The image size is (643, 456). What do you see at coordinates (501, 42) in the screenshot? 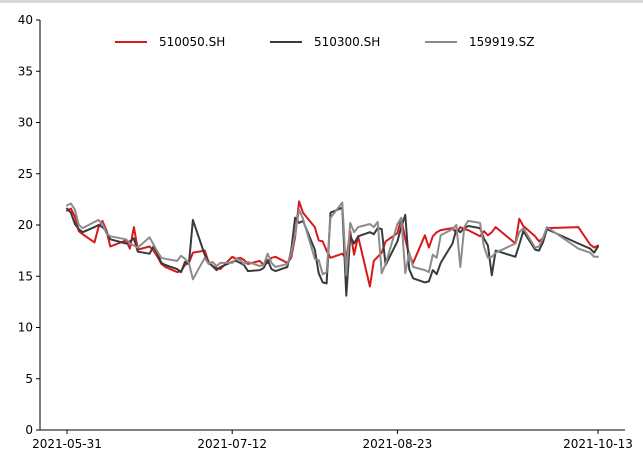
I see `legend-label-159919-SZ: 159919.SZ` at bounding box center [501, 42].